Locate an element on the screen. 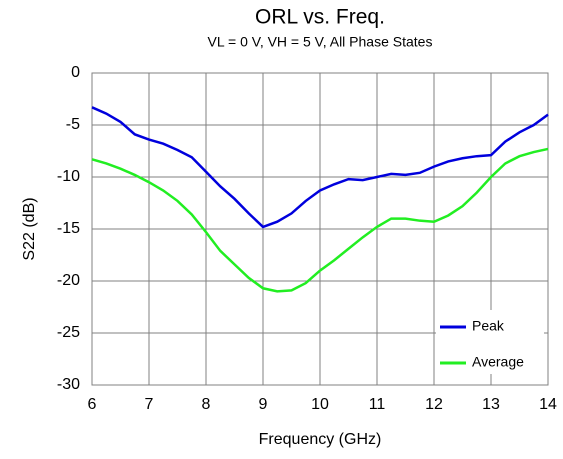  y-tick-label: 0 is located at coordinates (75, 72).